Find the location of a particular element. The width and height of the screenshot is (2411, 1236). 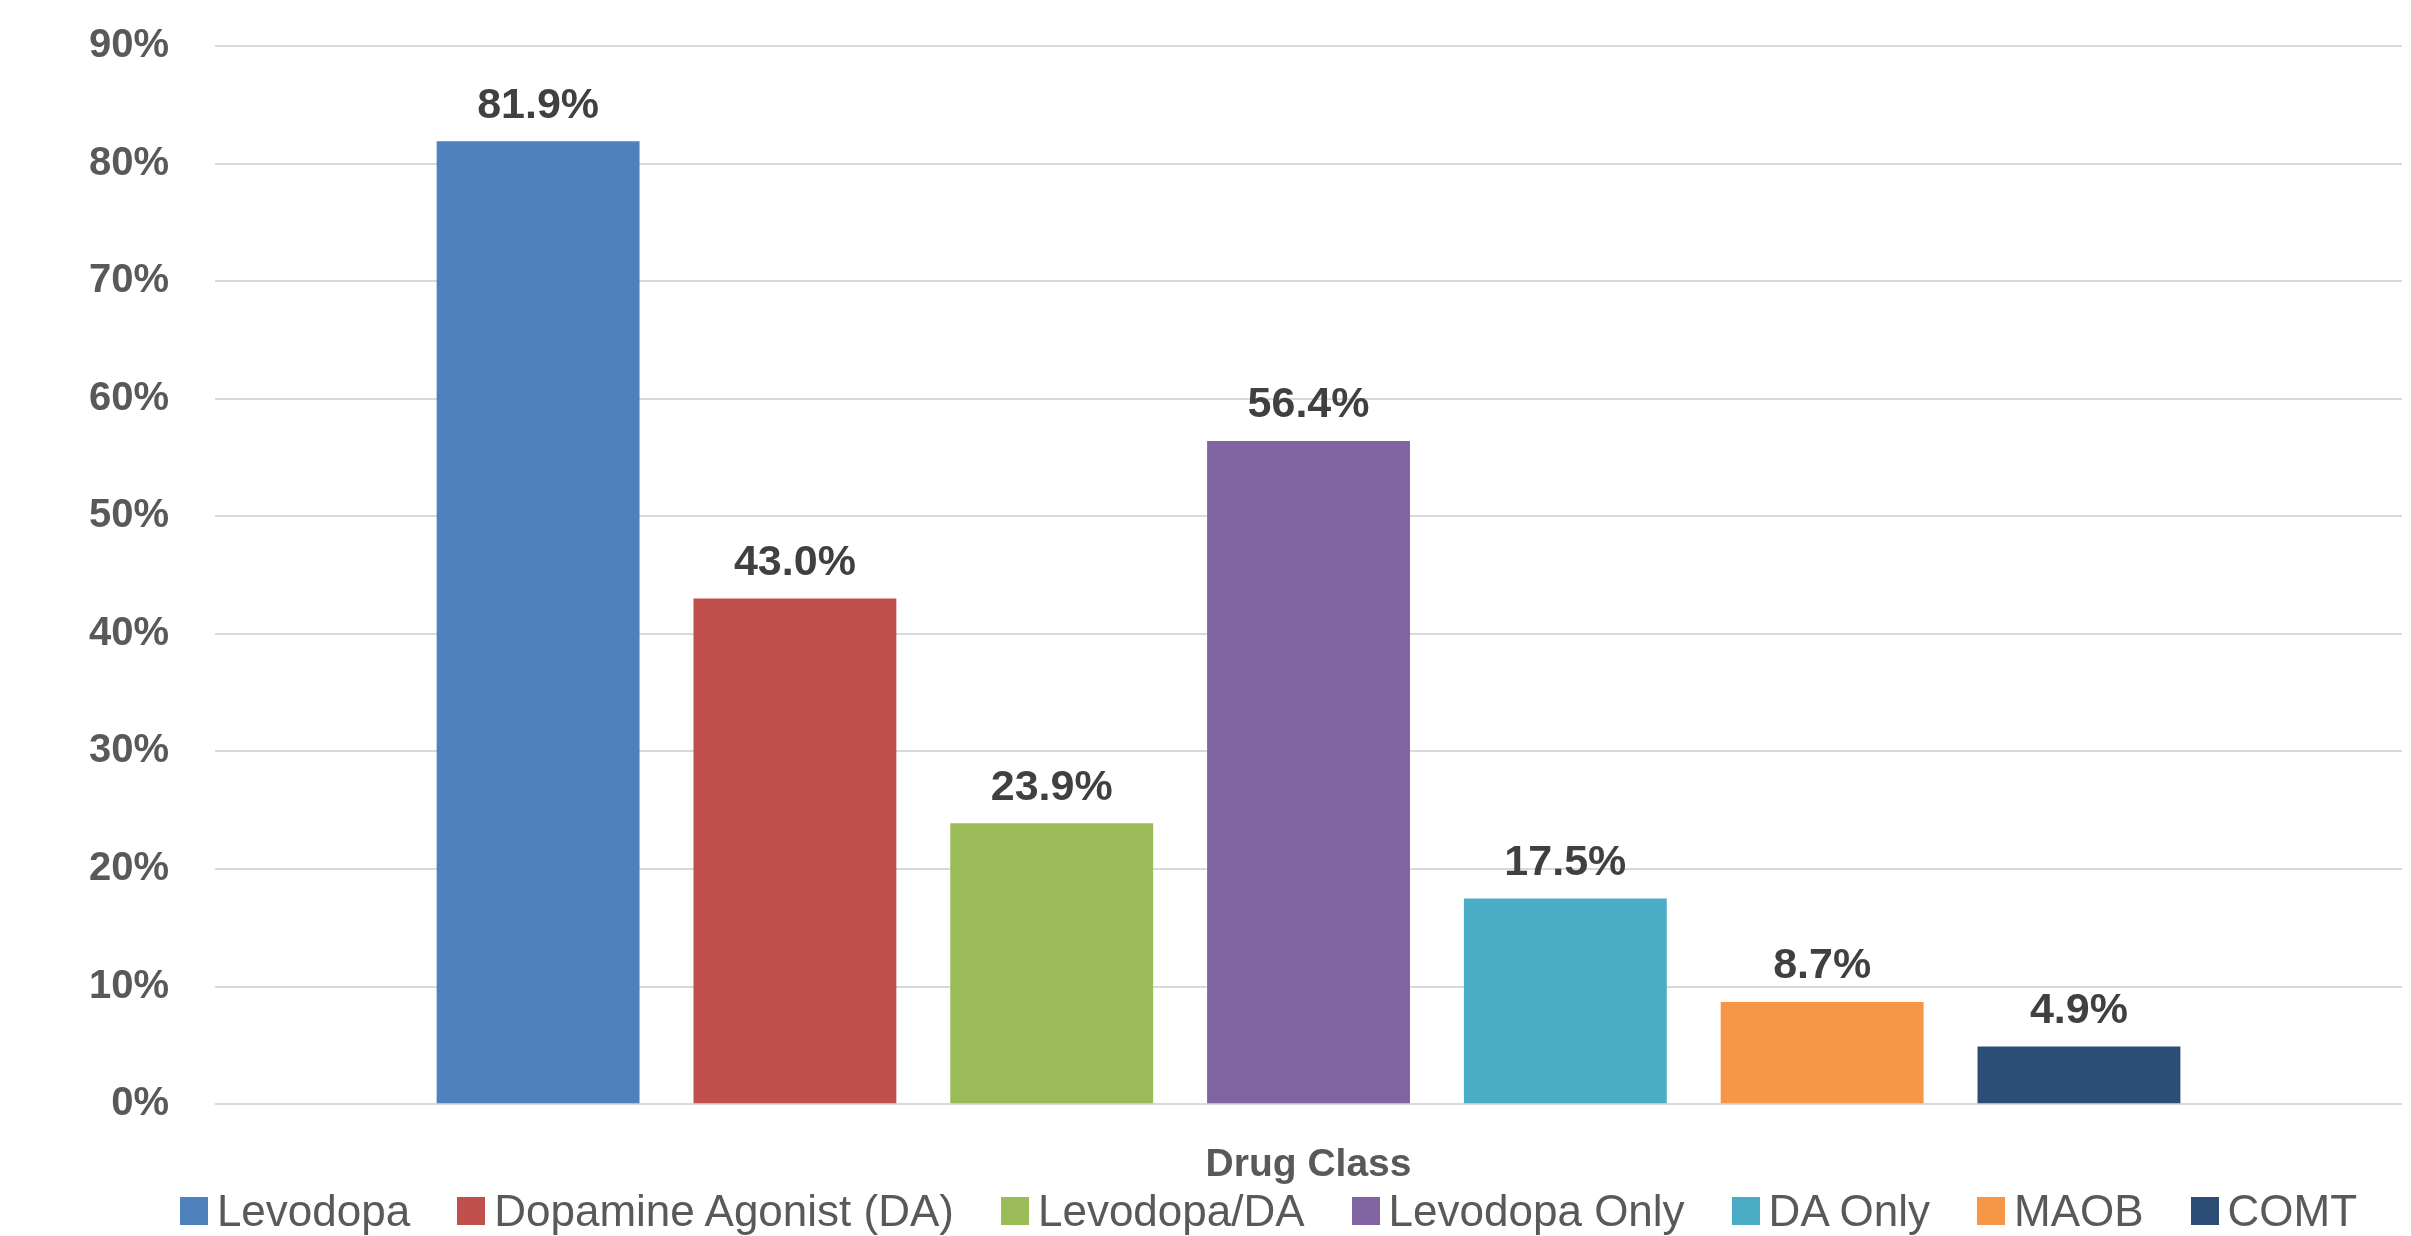

y-tick-label: 20% is located at coordinates (129, 866).